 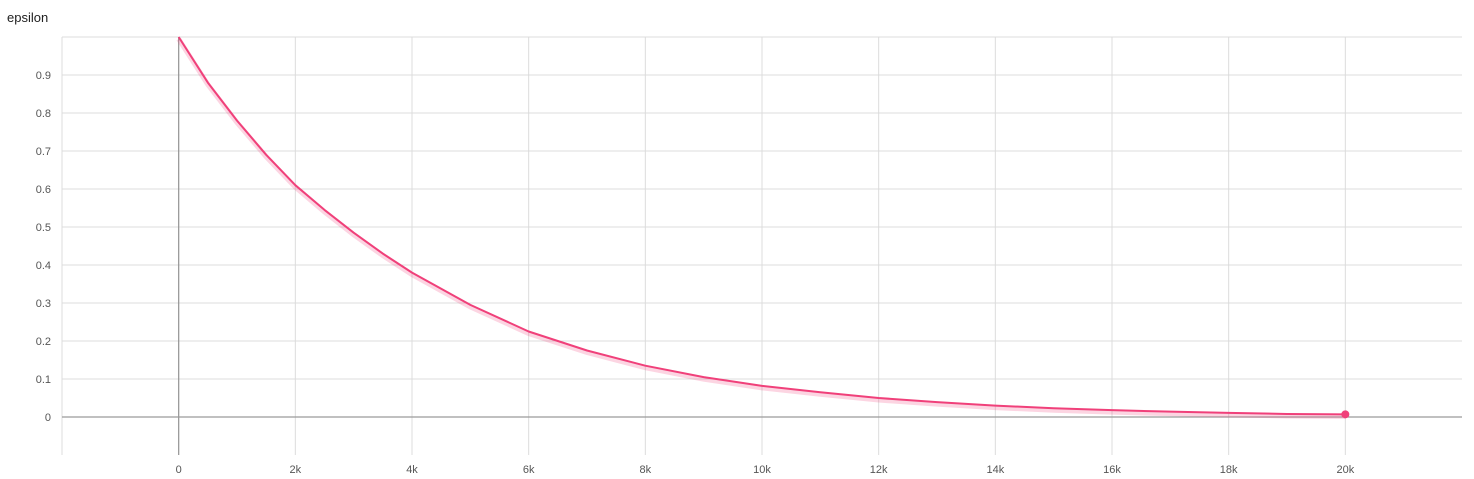 I want to click on x-tick-label: 4k, so click(x=412, y=470).